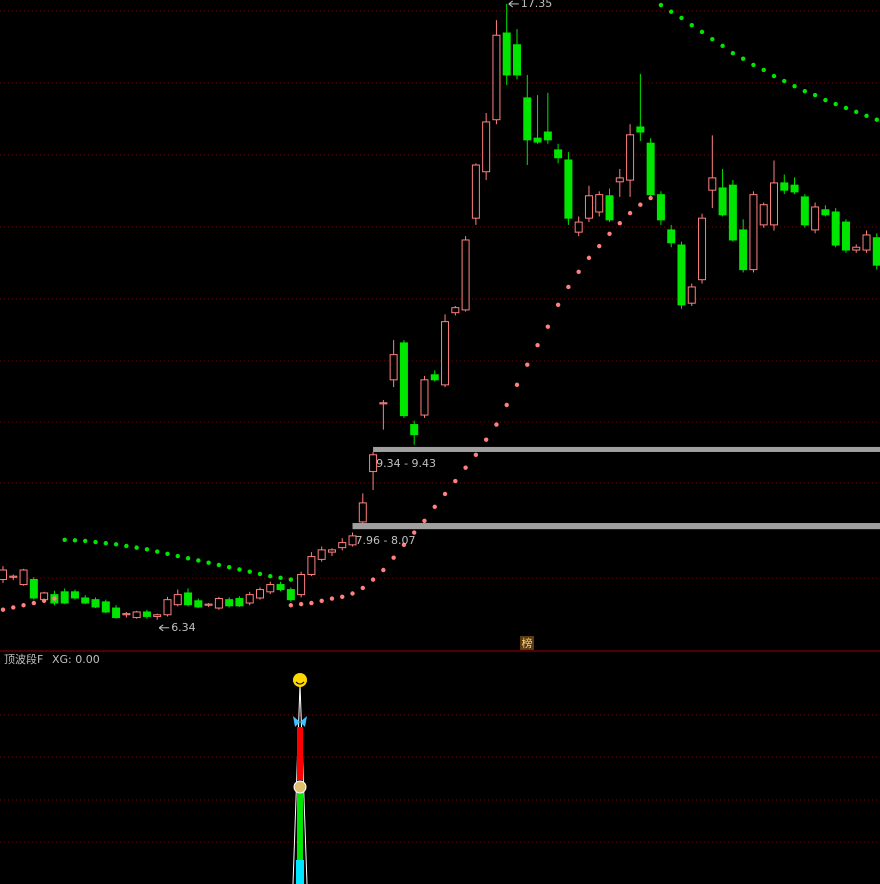 Image resolution: width=880 pixels, height=884 pixels. I want to click on indicator-name: 顶波段F, so click(23, 659).